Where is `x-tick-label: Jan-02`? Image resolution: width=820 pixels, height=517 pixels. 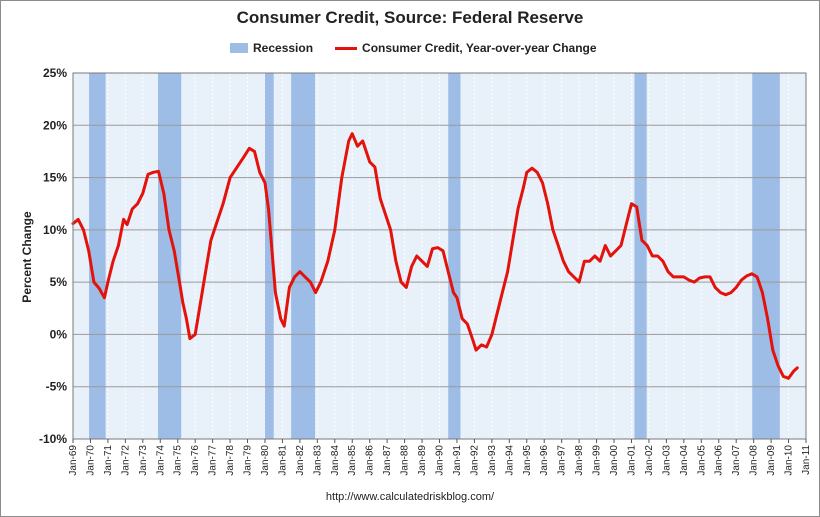
x-tick-label: Jan-02 is located at coordinates (649, 460).